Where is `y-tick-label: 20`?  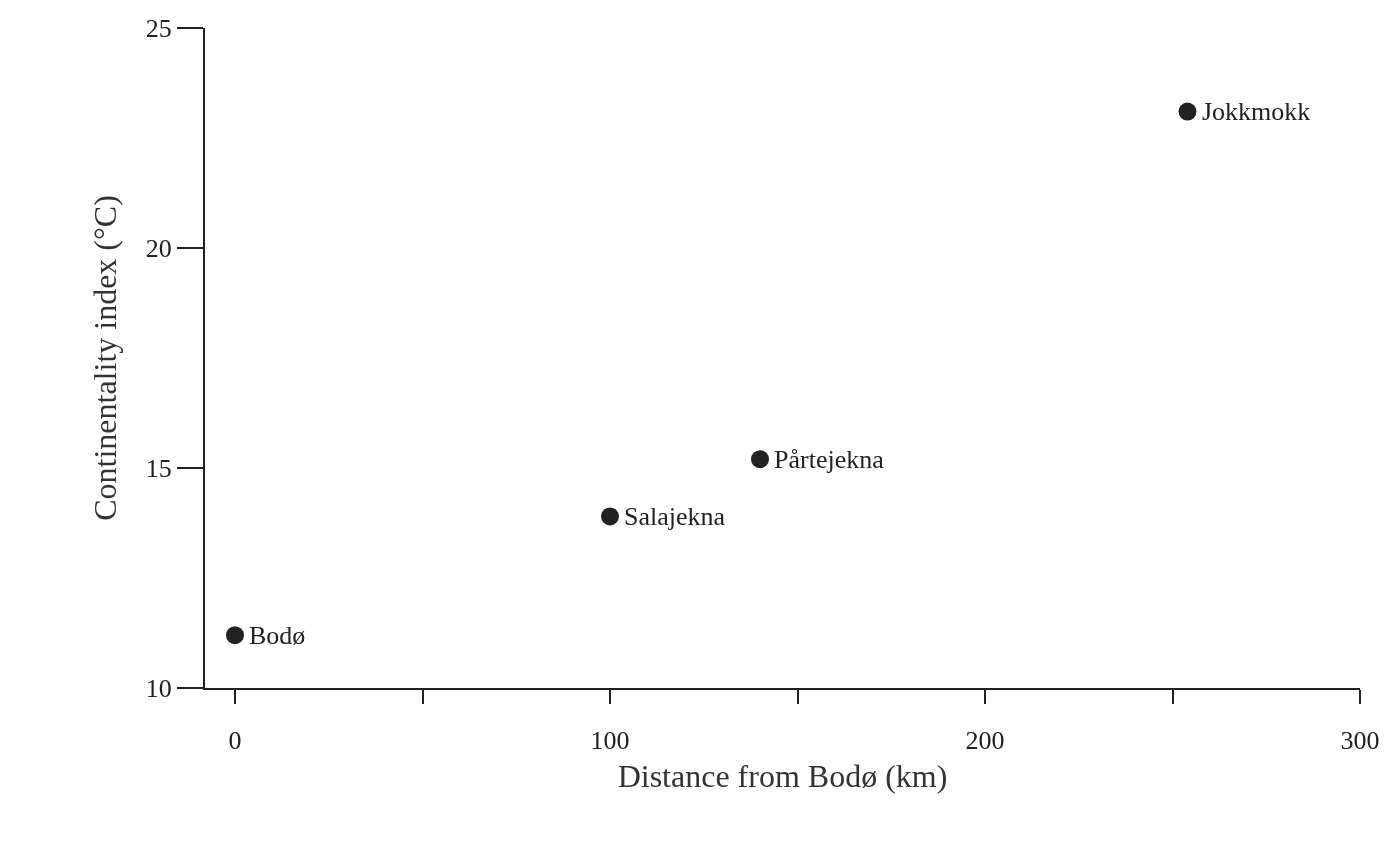
y-tick-label: 20 is located at coordinates (158, 249).